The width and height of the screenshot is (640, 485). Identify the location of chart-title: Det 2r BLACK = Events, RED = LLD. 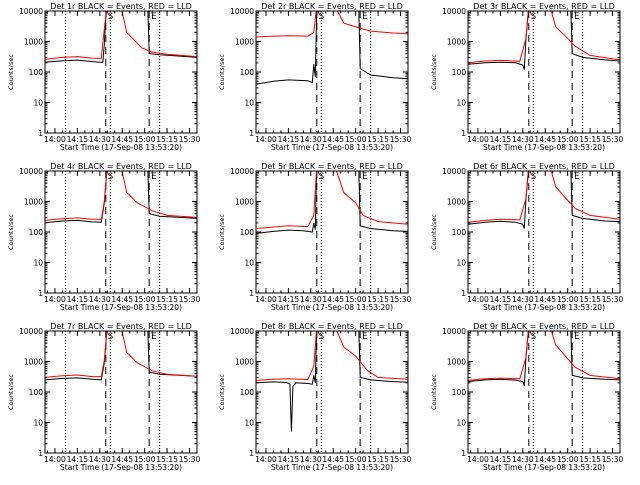
(332, 6).